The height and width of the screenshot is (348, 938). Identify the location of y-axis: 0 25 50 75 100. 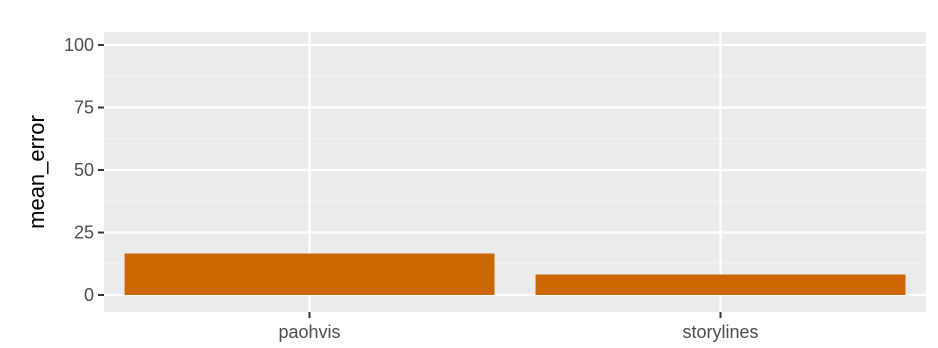
(84, 170).